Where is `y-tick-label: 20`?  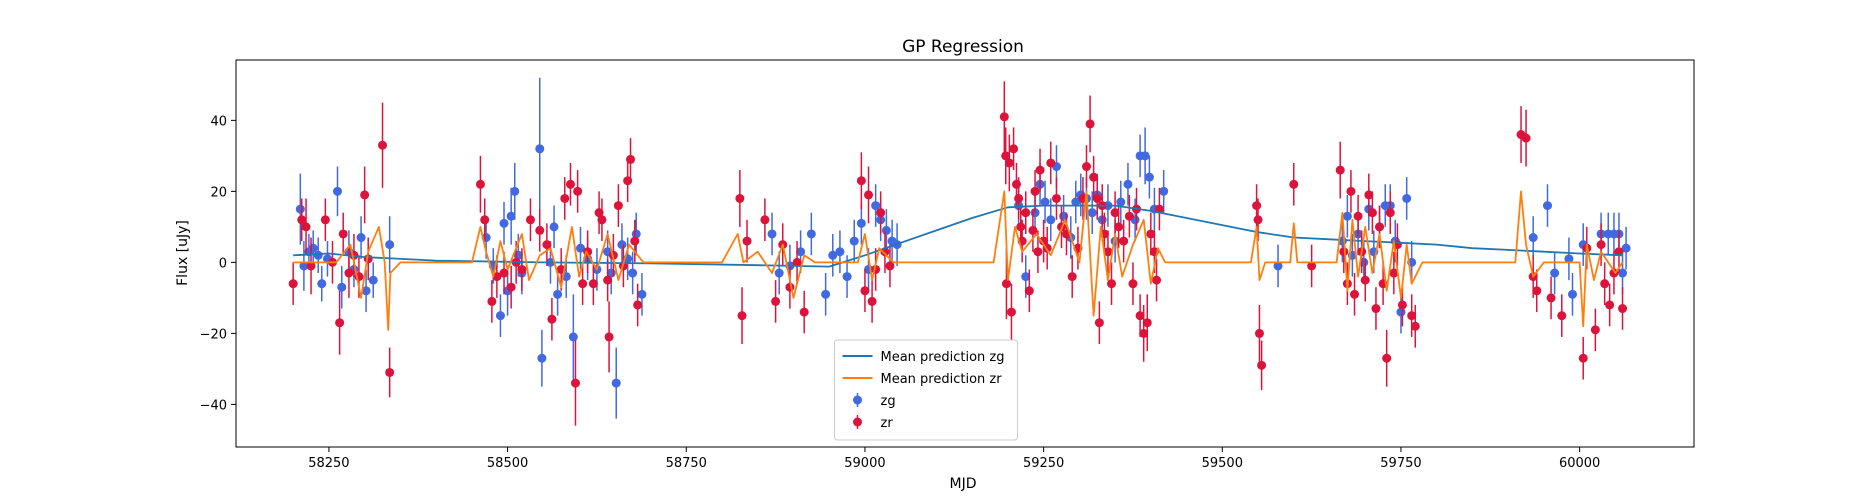
y-tick-label: 20 is located at coordinates (218, 192).